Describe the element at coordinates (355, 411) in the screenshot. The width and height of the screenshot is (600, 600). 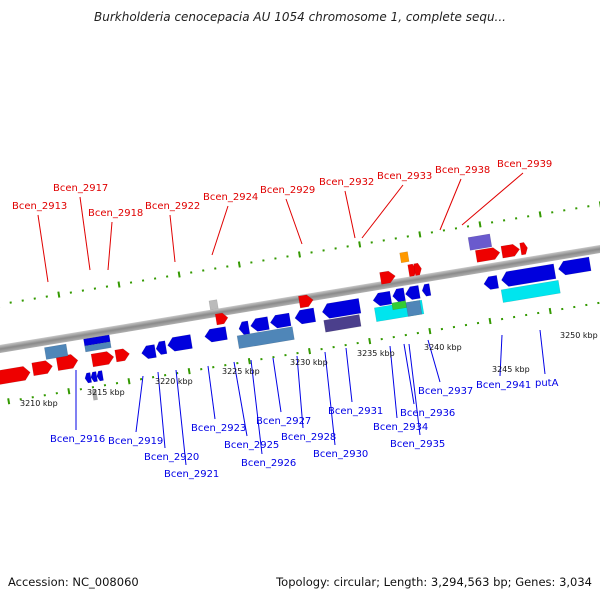
I see `gene-label-bcen-2931: Bcen_2931` at that location.